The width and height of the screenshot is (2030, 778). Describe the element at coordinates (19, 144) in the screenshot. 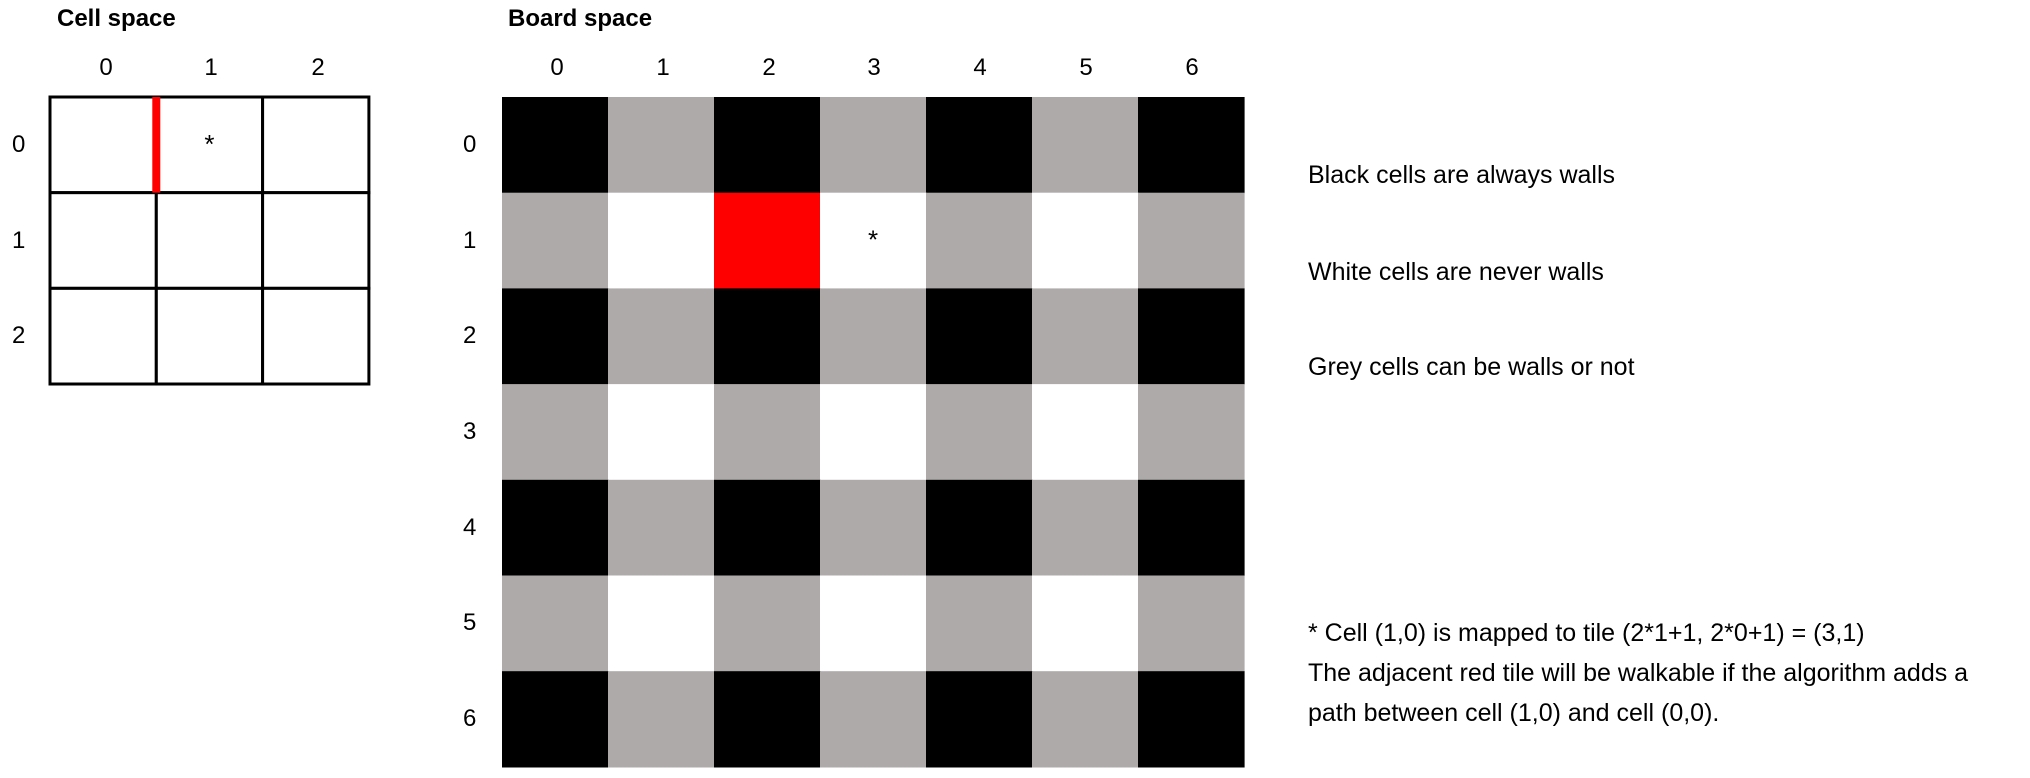

I see `cell-row-label-0: 0` at that location.